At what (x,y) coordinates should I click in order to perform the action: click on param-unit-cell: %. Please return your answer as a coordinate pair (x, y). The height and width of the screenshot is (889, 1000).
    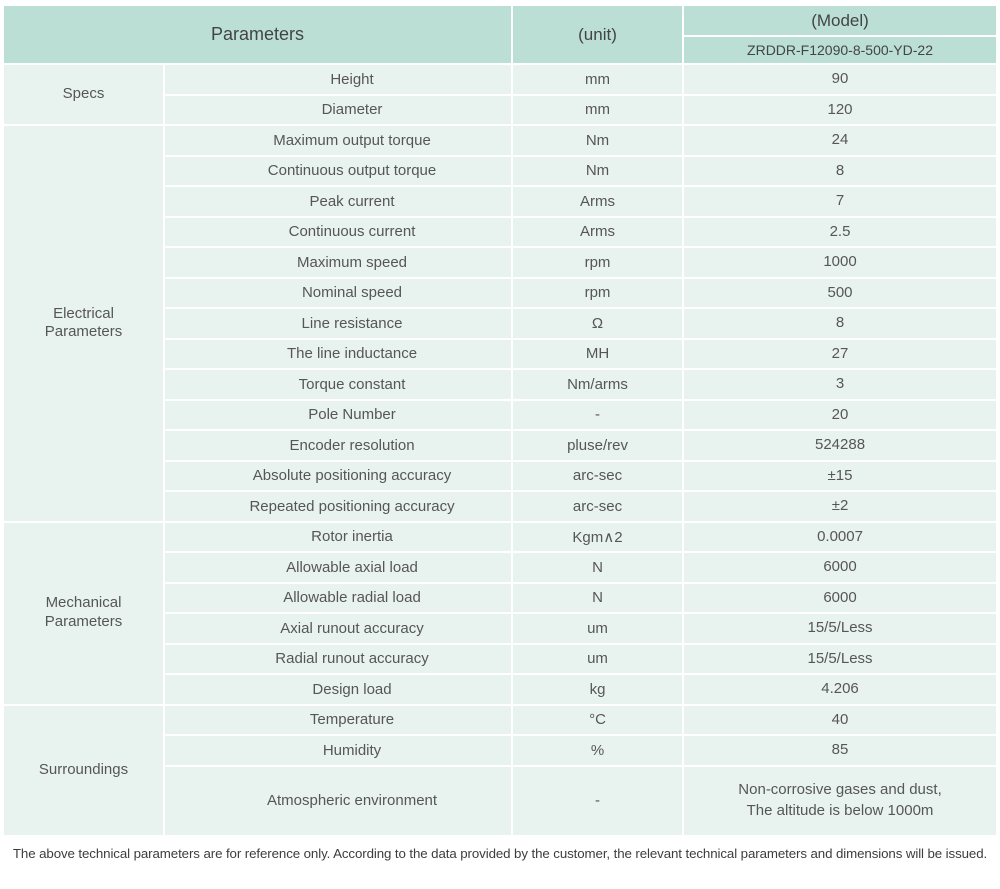
    Looking at the image, I should click on (598, 750).